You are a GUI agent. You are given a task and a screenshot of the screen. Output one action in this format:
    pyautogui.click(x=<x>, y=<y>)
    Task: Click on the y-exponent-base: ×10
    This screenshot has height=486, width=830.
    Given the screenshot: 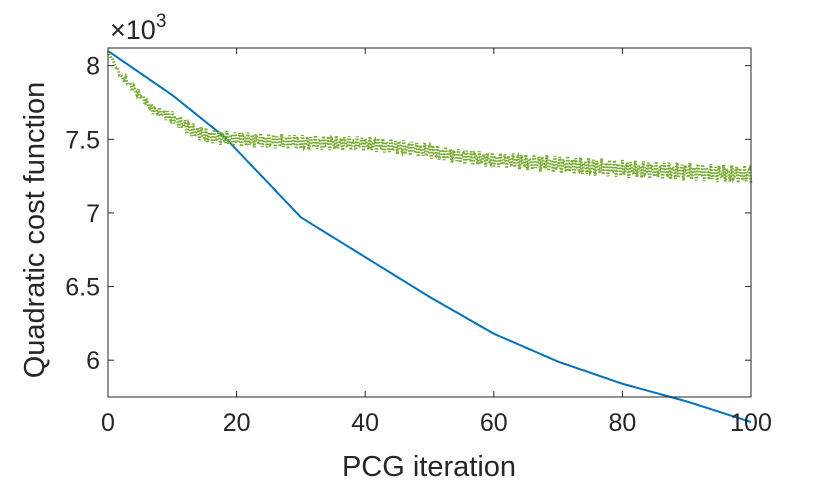 What is the action you would take?
    pyautogui.click(x=133, y=30)
    